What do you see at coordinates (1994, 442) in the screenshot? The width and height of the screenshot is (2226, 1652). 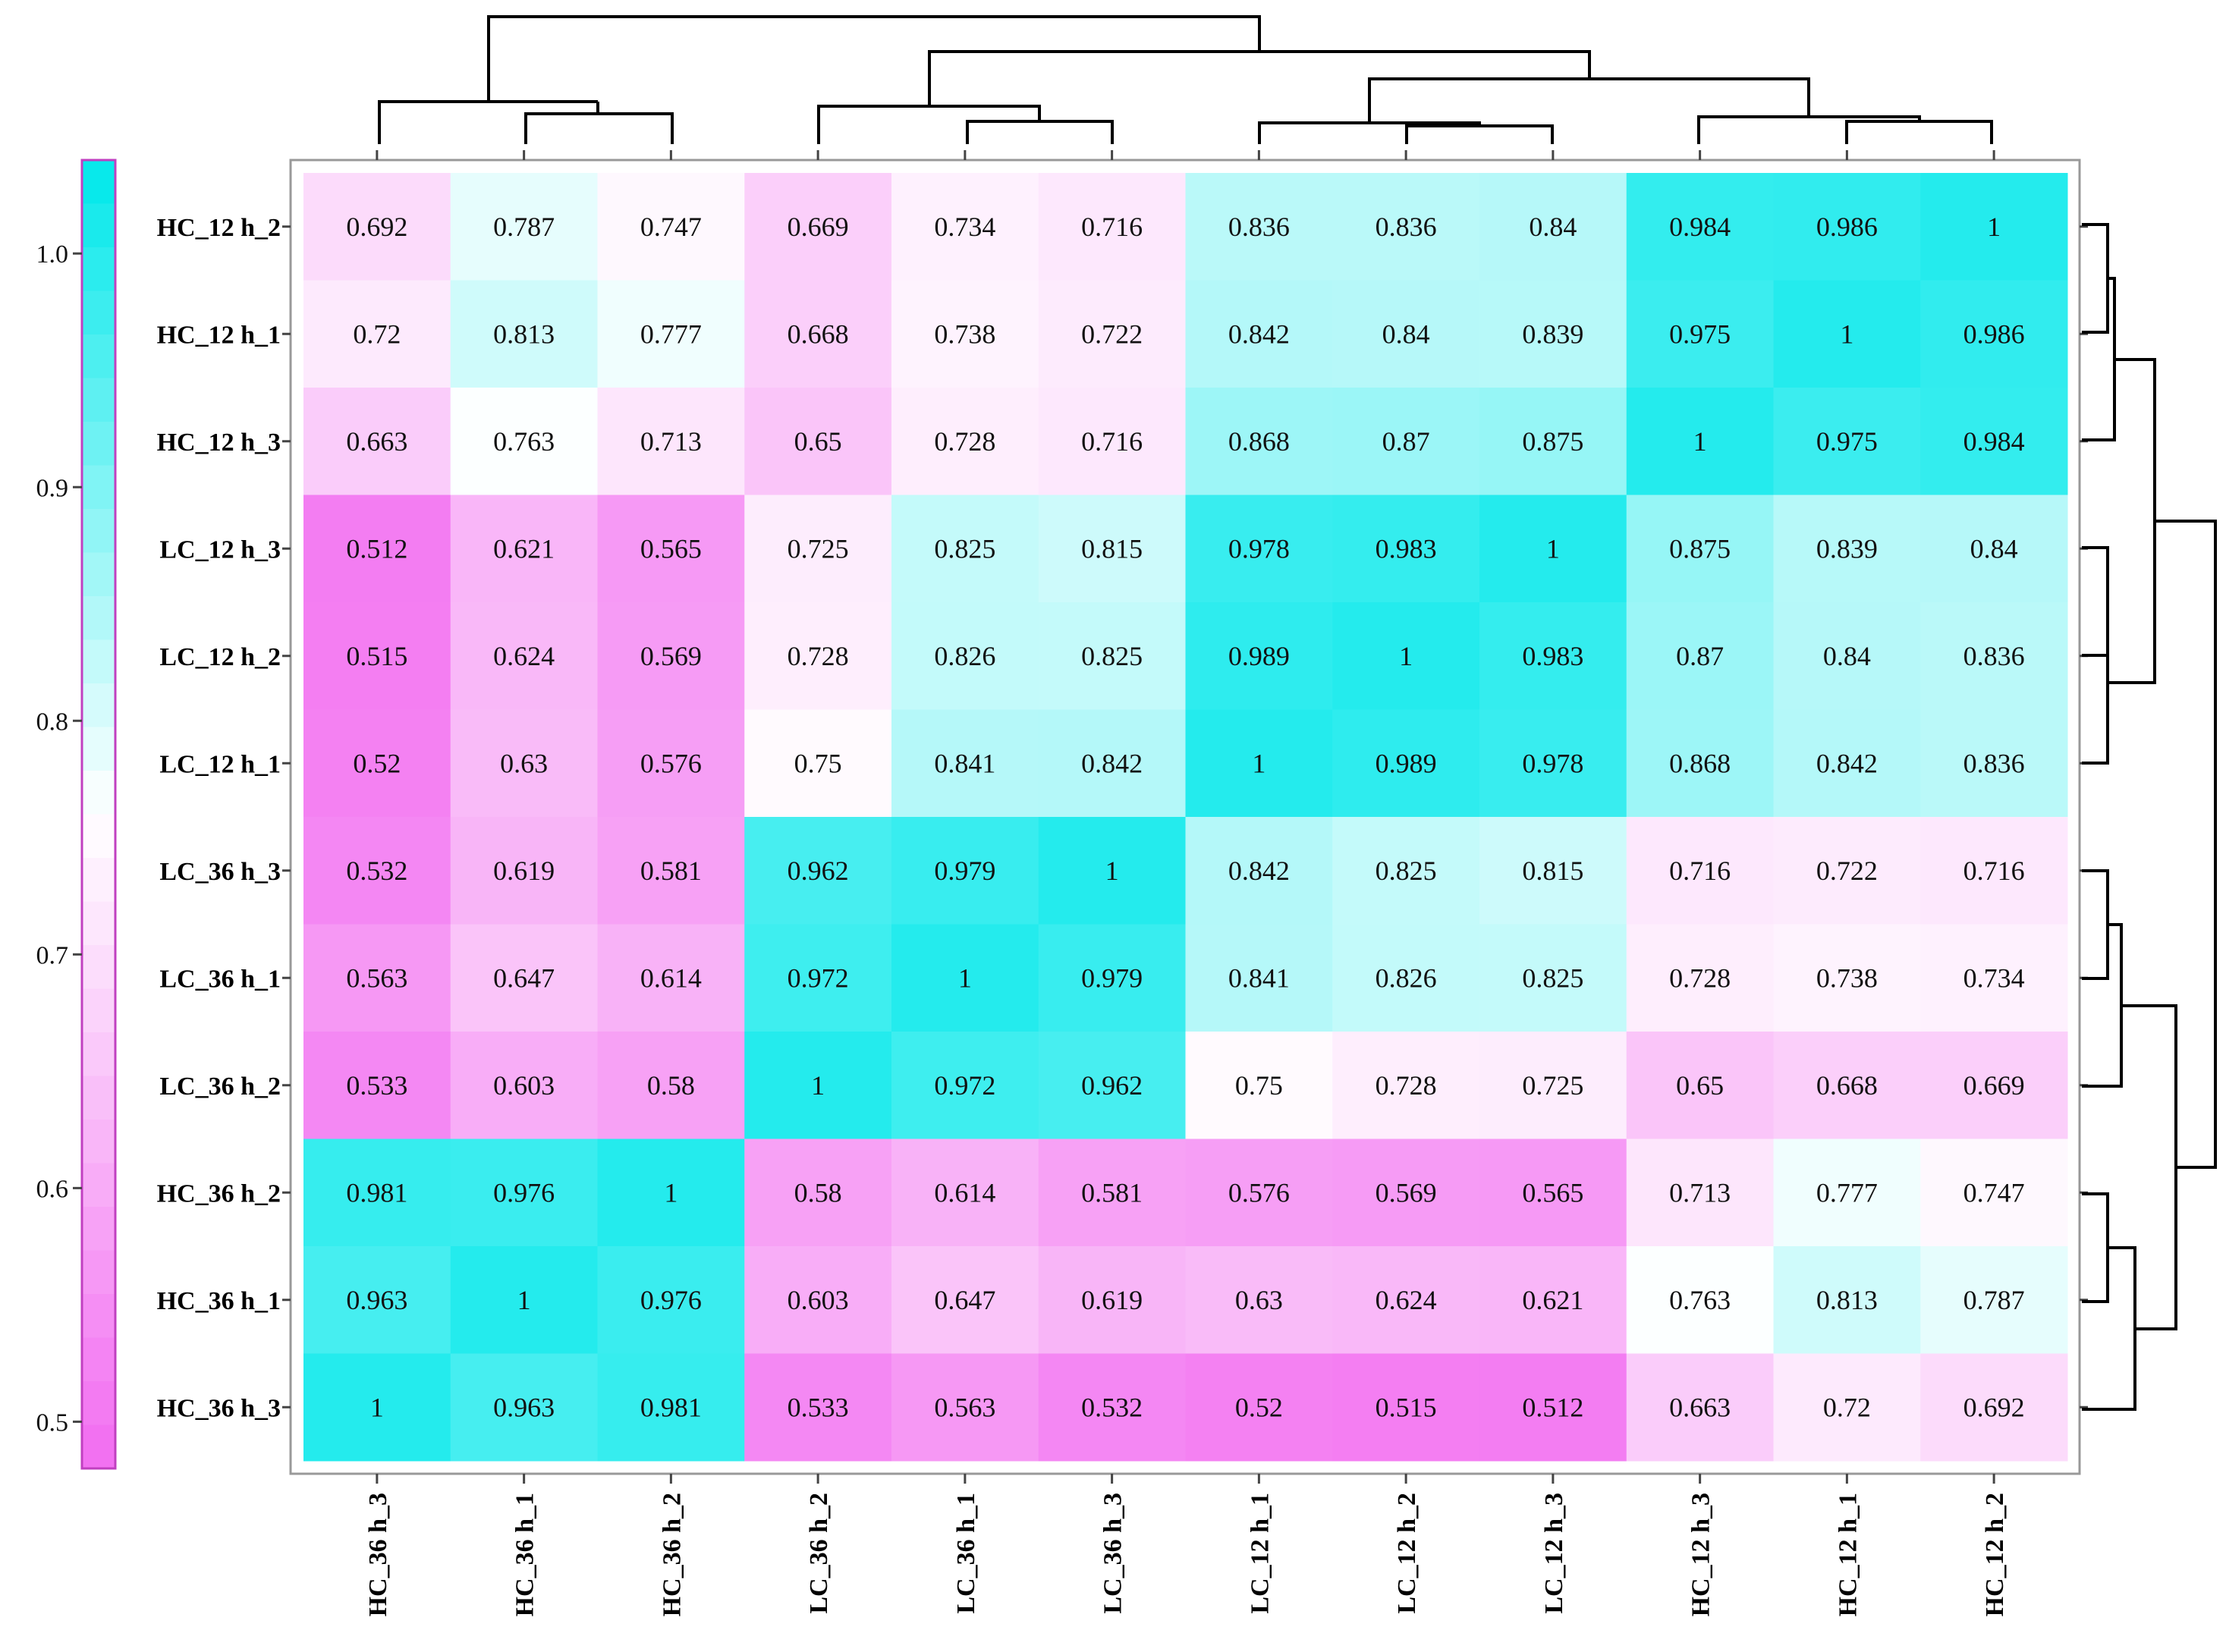 I see `cell-value-label: 0.984` at bounding box center [1994, 442].